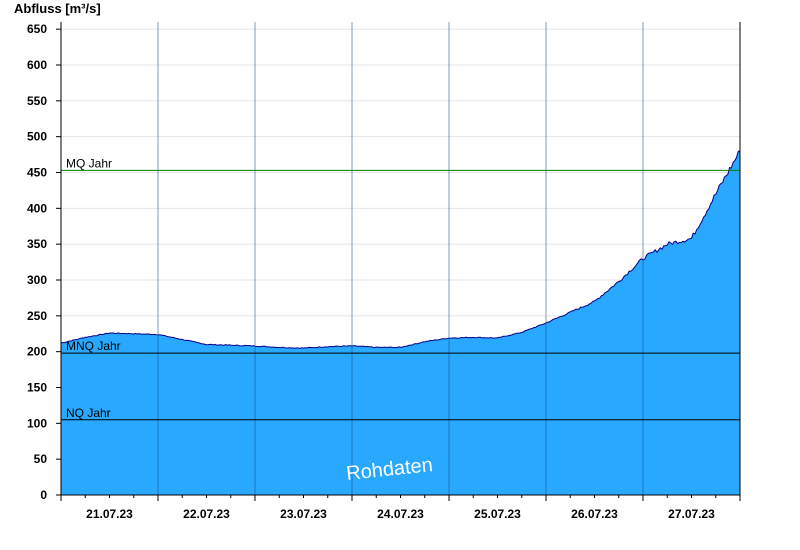 The width and height of the screenshot is (800, 550). Describe the element at coordinates (37, 423) in the screenshot. I see `y-tick-label-100: 100` at that location.